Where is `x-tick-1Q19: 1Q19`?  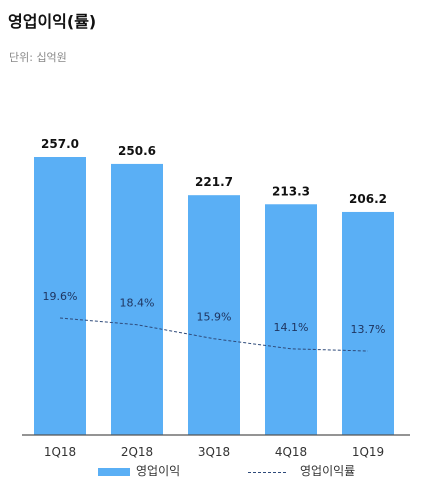 x-tick-1Q19: 1Q19 is located at coordinates (368, 452).